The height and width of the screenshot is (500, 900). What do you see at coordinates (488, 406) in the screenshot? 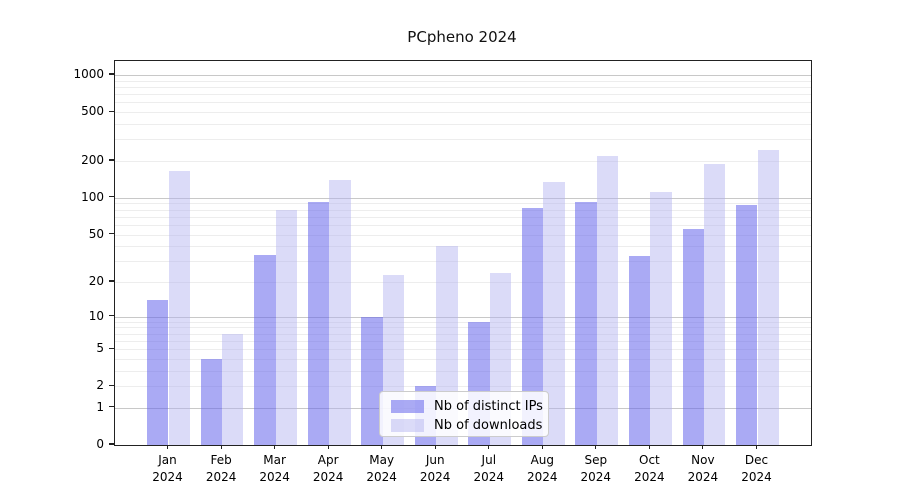
I see `legend-label-distinct-ips: Nb of distinct IPs` at bounding box center [488, 406].